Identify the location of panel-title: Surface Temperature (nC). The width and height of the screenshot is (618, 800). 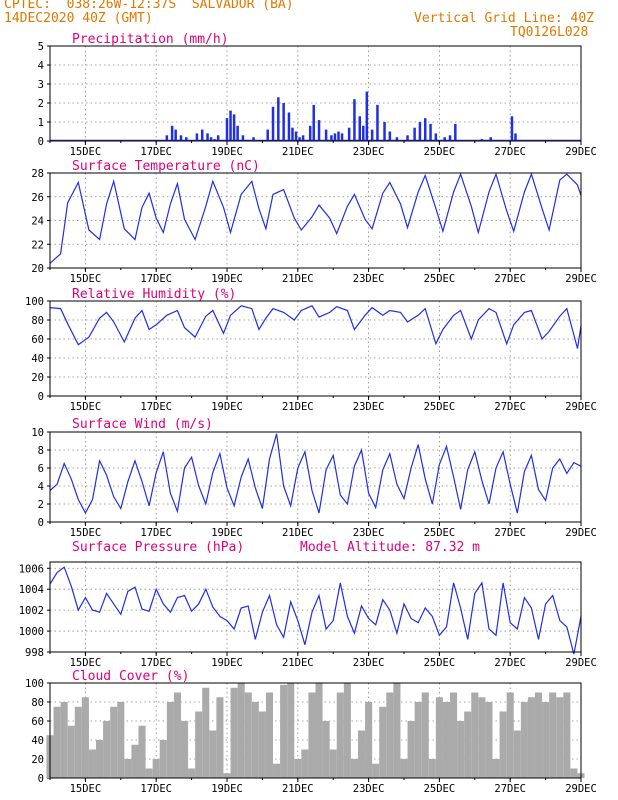
(166, 166).